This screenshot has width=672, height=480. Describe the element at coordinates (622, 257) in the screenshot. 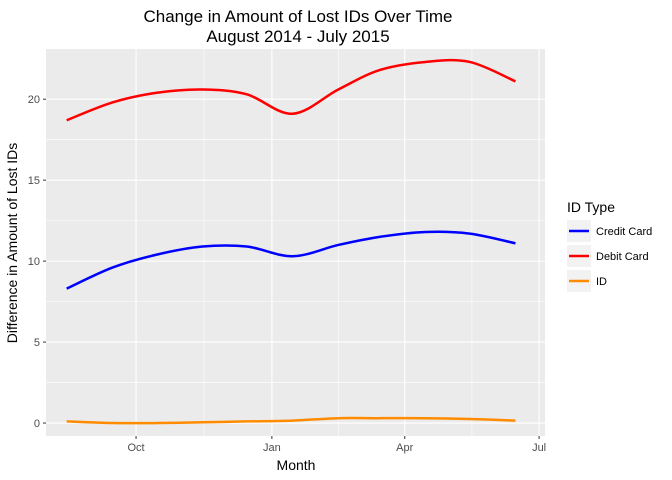

I see `legend-label-debit-card: Debit Card` at that location.